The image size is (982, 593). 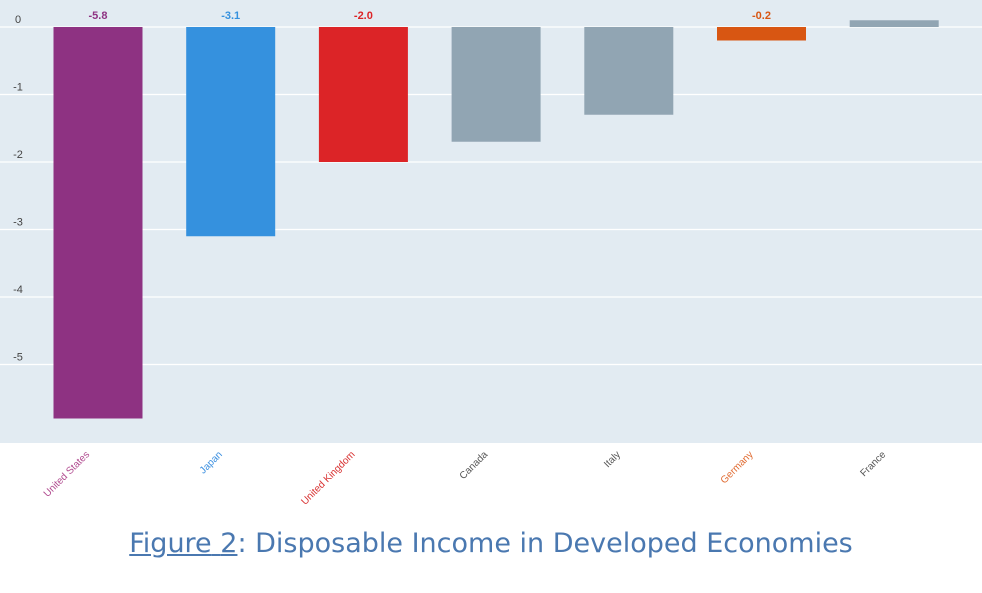 I want to click on x-tick-label: Germany, so click(x=737, y=467).